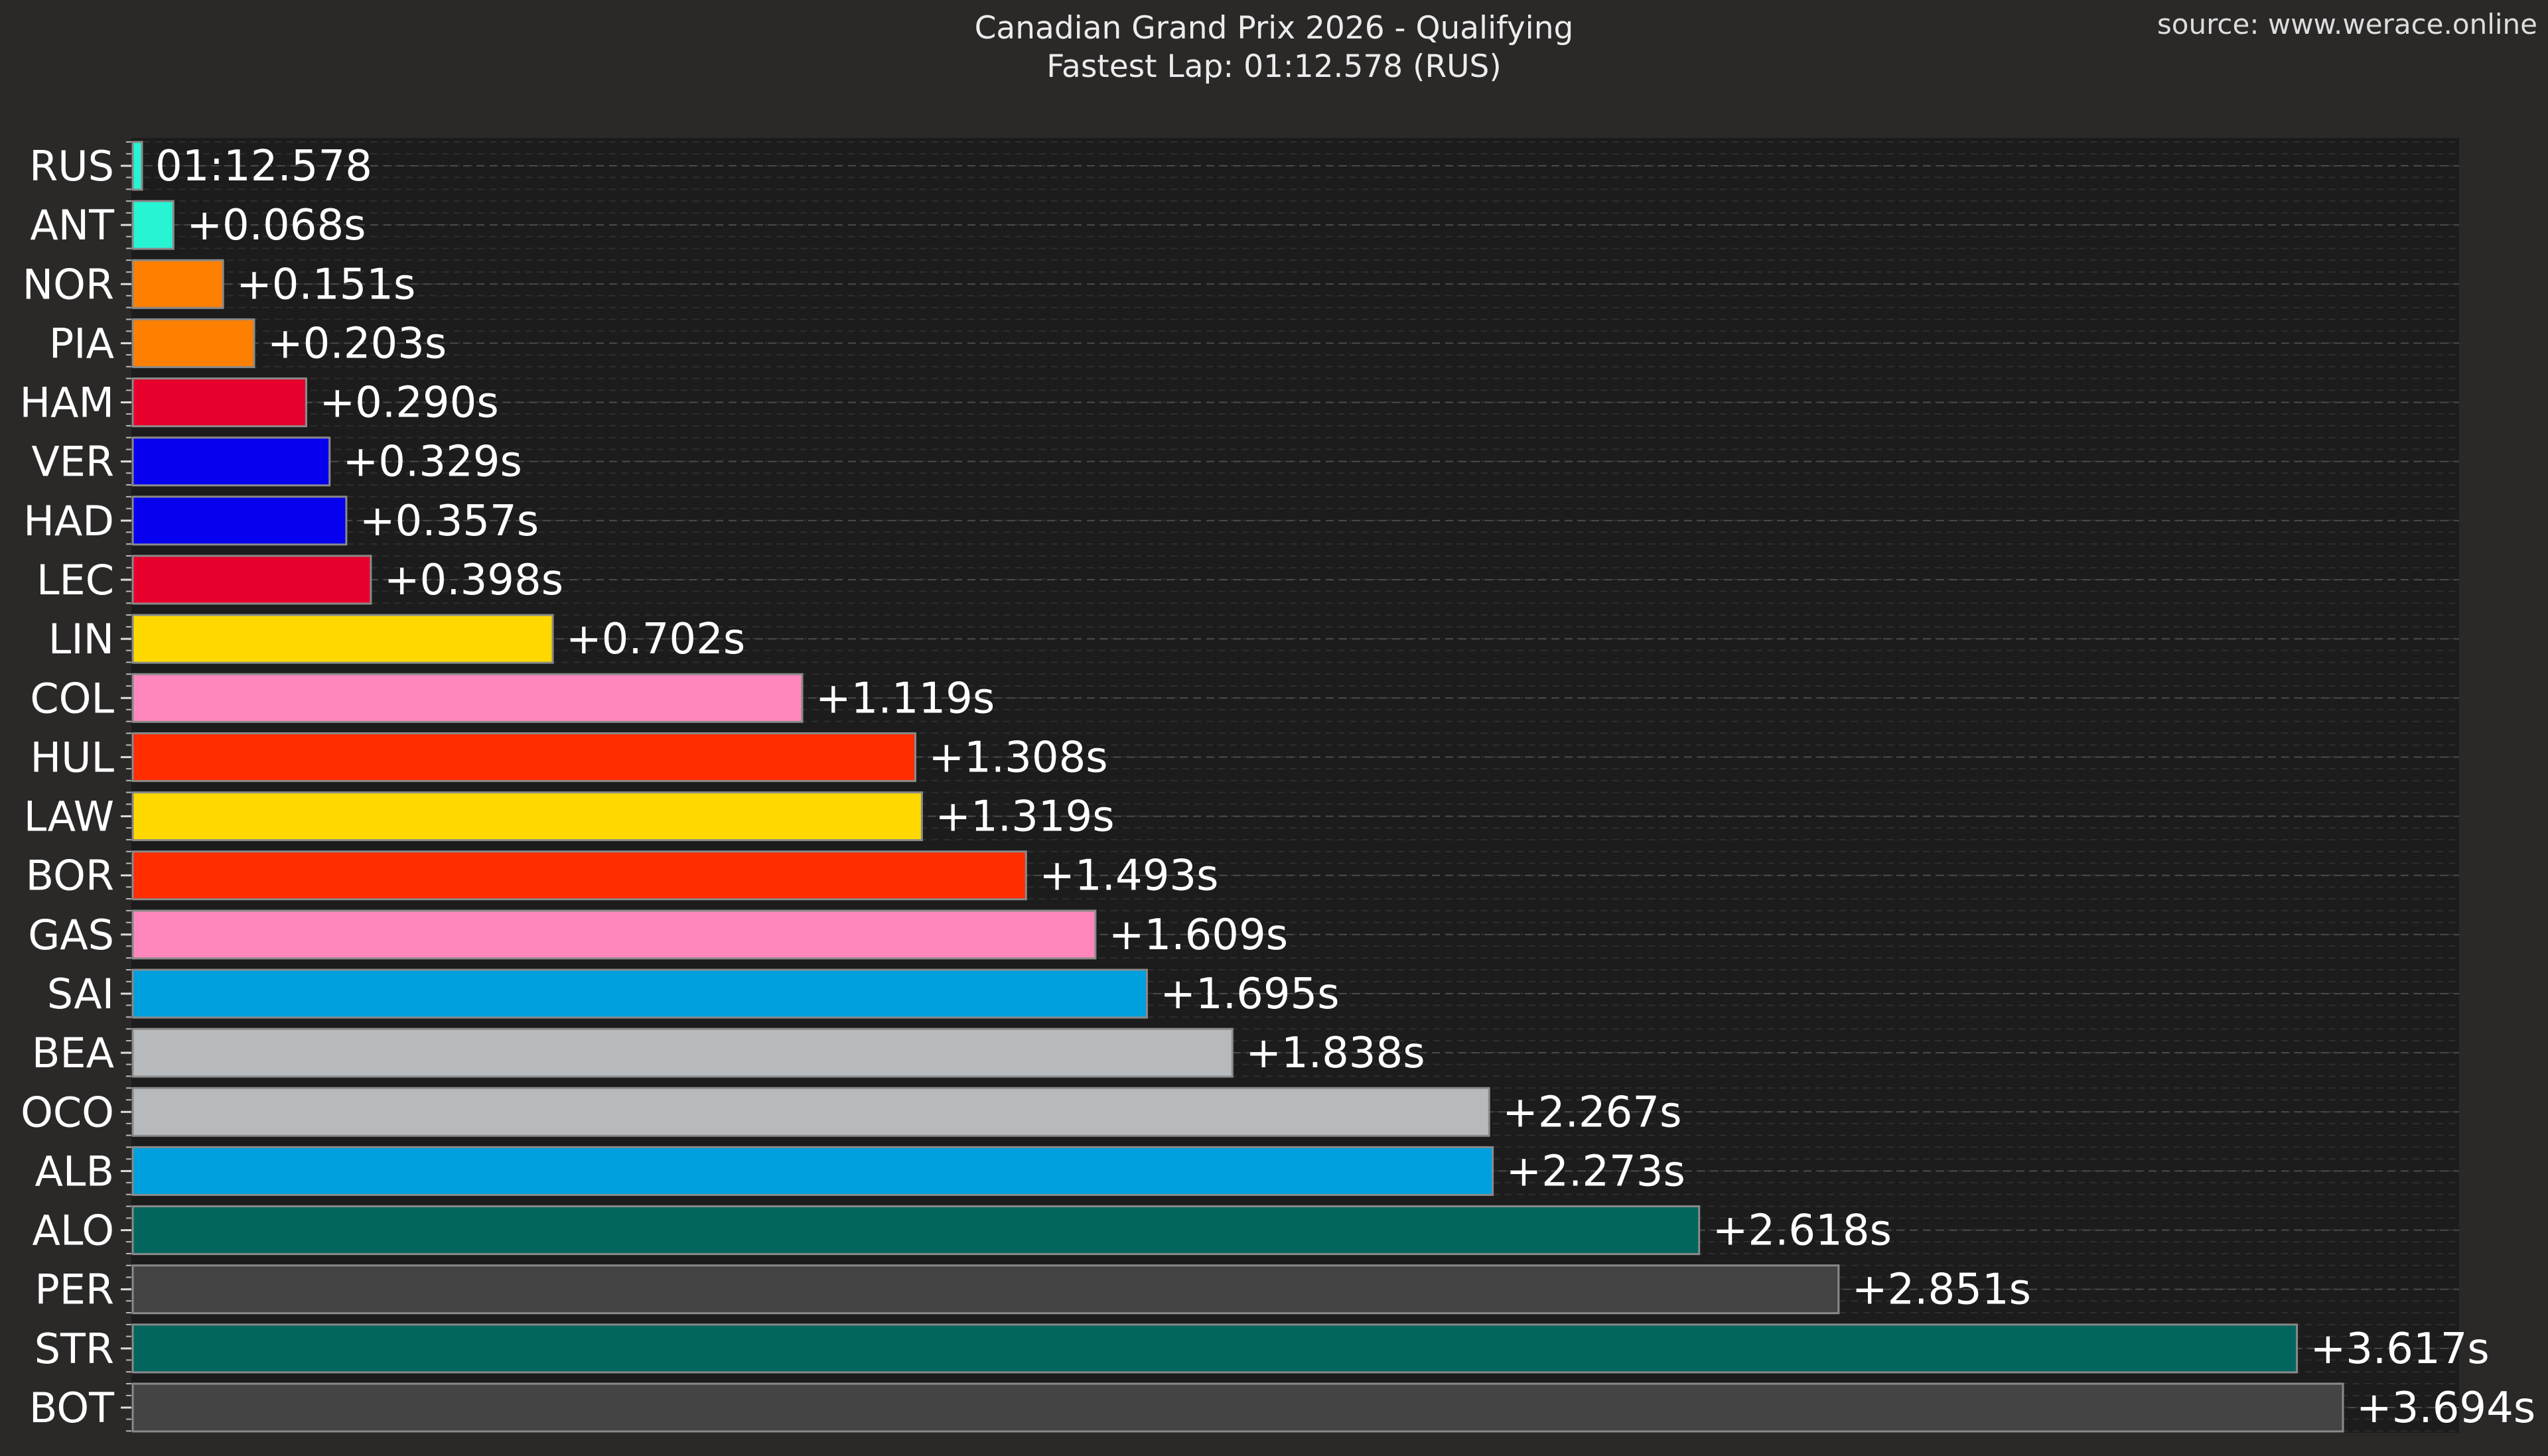 The height and width of the screenshot is (1456, 2548). What do you see at coordinates (683, 1052) in the screenshot?
I see `bar-bea` at bounding box center [683, 1052].